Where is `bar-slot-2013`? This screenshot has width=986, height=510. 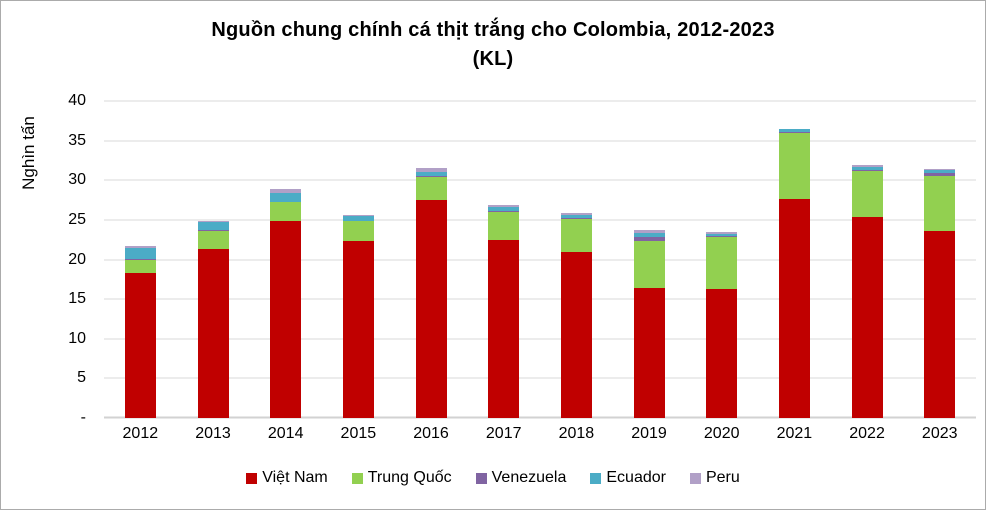 bar-slot-2013 is located at coordinates (213, 259).